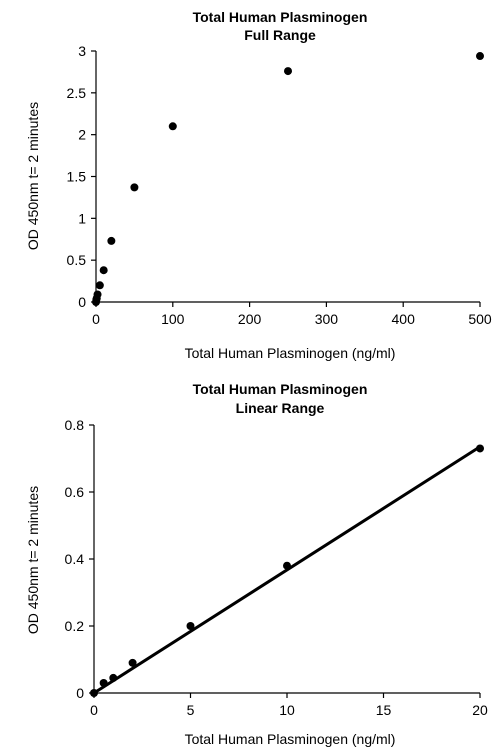  I want to click on y-tick-label: 1, so click(82, 218).